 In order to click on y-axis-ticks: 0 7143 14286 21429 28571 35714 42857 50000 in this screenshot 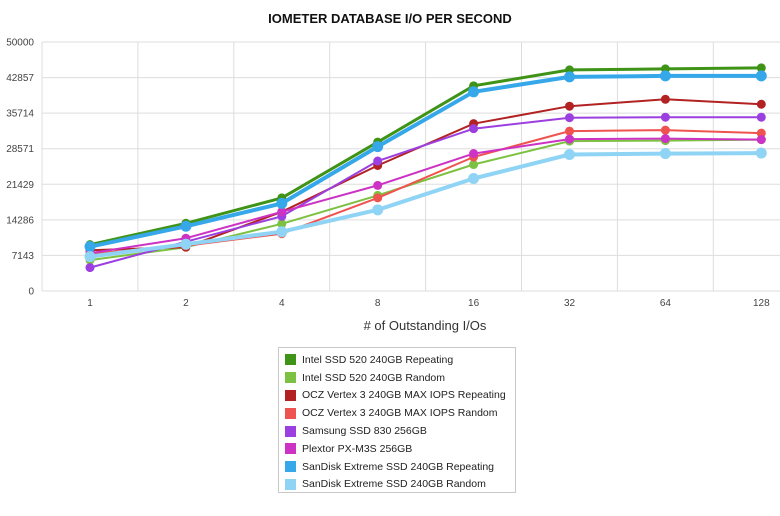, I will do `click(20, 168)`.